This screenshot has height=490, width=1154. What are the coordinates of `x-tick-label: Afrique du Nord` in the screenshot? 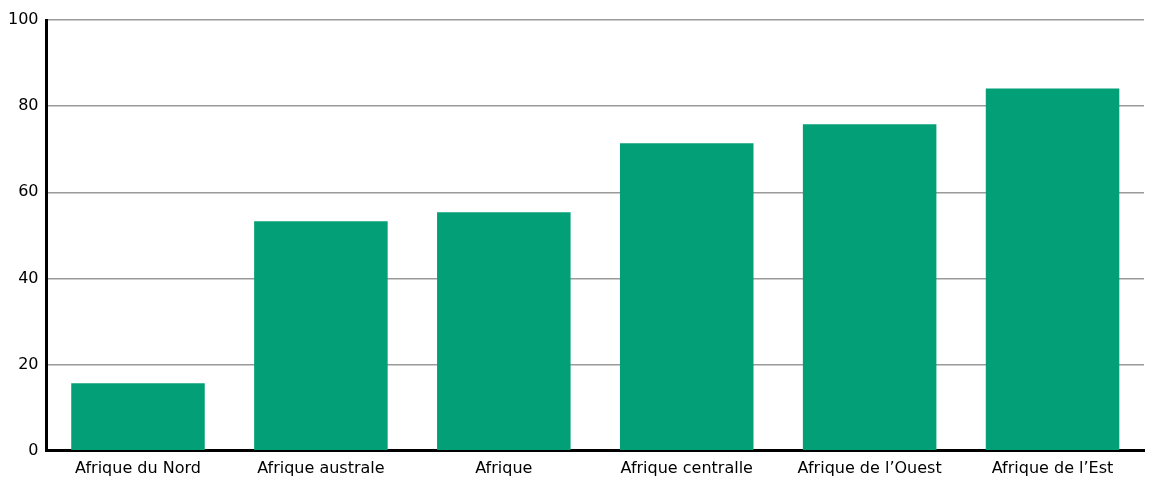 It's located at (138, 467).